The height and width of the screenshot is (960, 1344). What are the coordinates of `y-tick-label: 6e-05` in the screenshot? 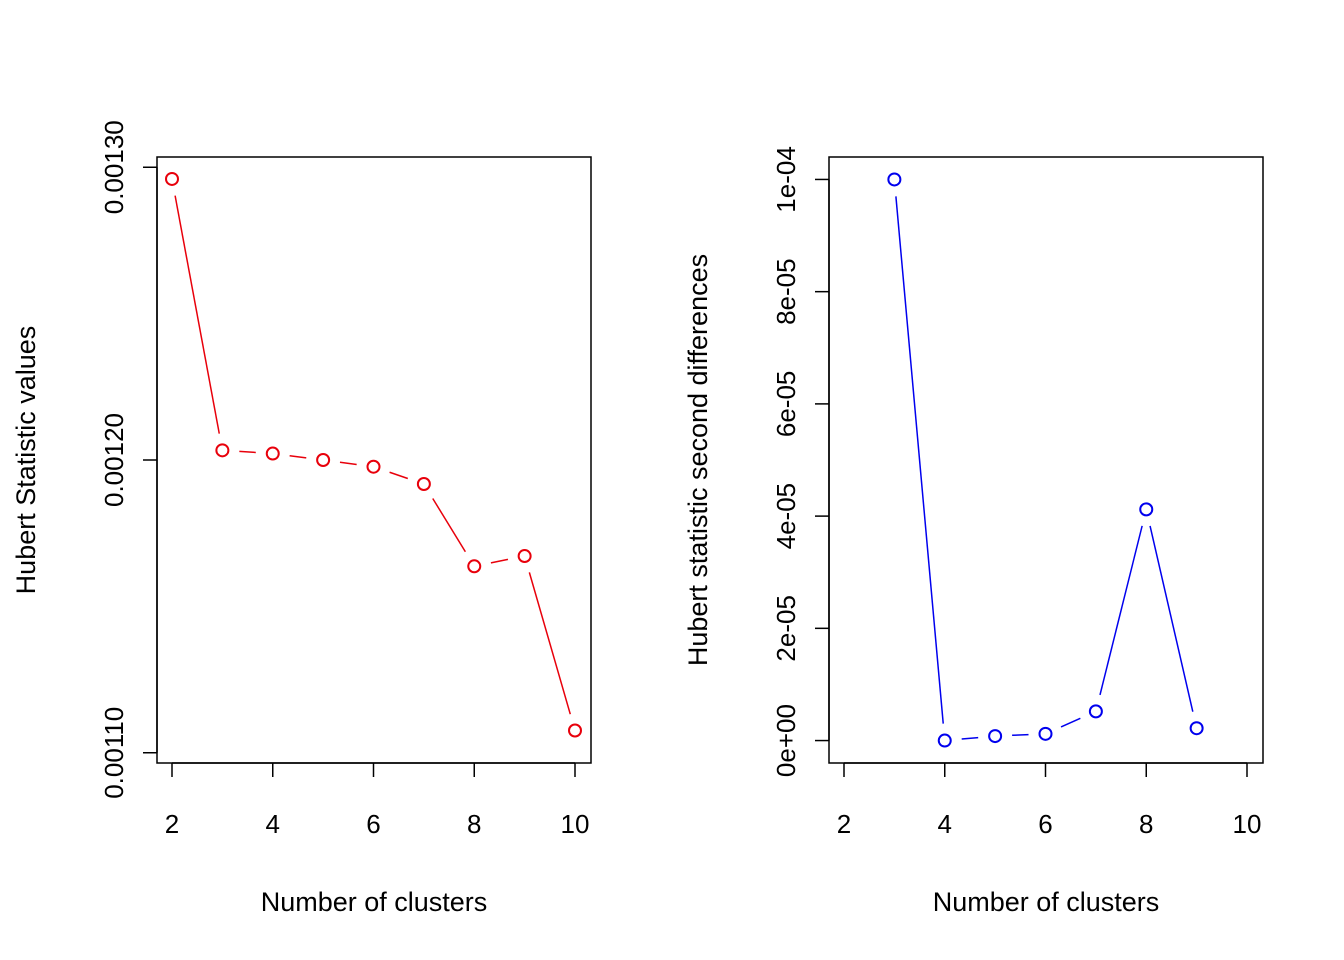 It's located at (786, 404).